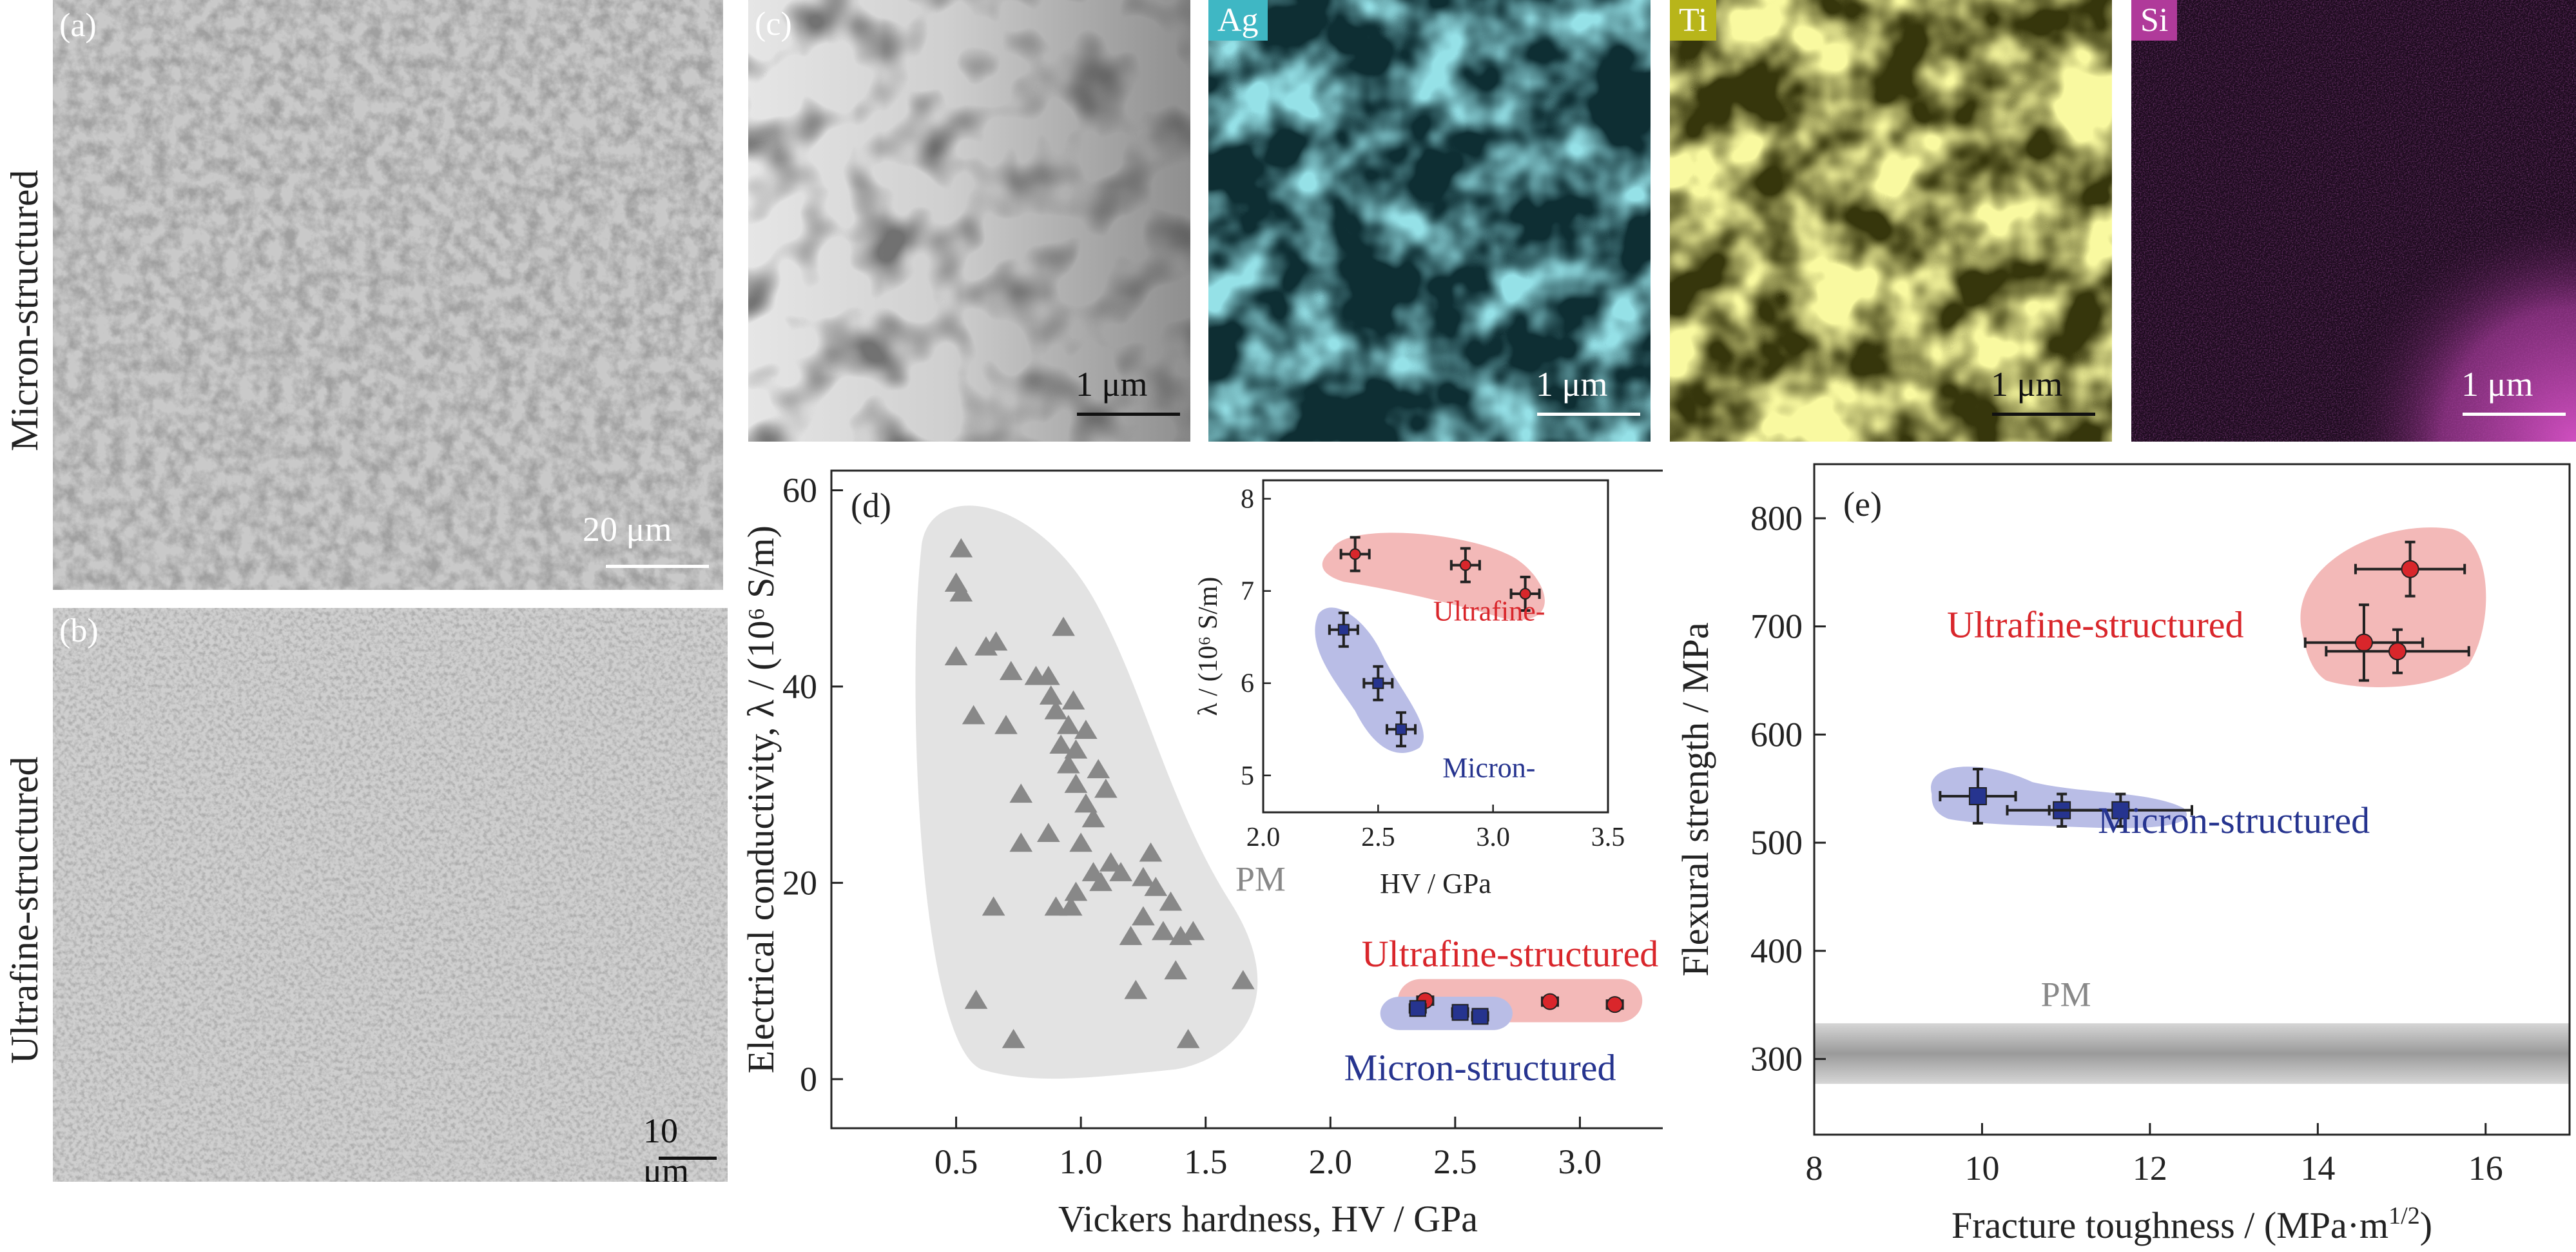  I want to click on point-d-circle, so click(1614, 1004).